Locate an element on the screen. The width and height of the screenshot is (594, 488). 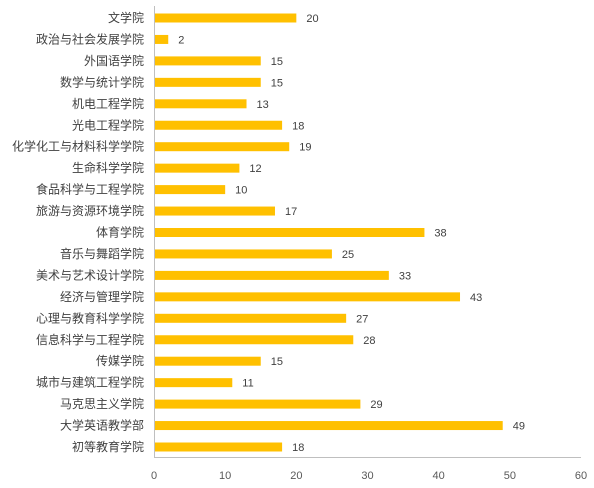
category-label: 美术与艺术设计学院 is located at coordinates (90, 274).